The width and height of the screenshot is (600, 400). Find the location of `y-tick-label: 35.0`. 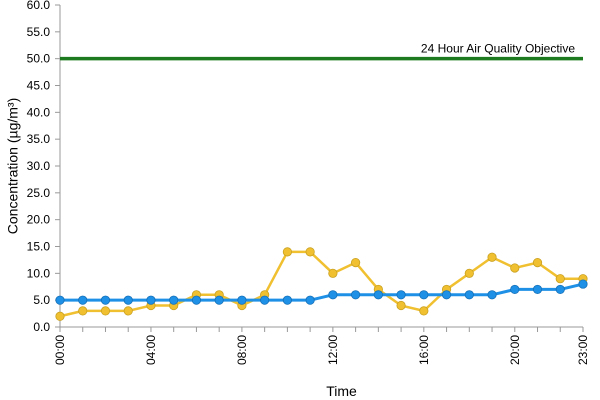

y-tick-label: 35.0 is located at coordinates (39, 139).